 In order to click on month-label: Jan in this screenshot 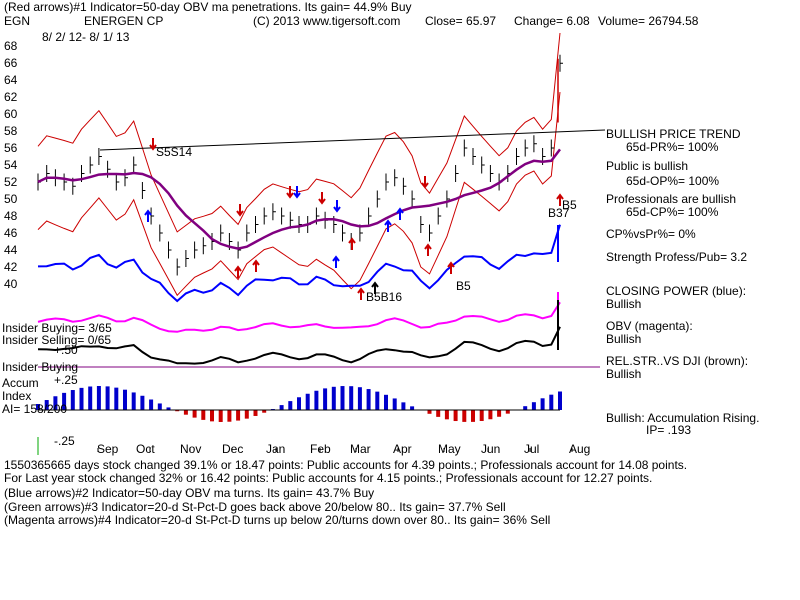, I will do `click(276, 449)`.